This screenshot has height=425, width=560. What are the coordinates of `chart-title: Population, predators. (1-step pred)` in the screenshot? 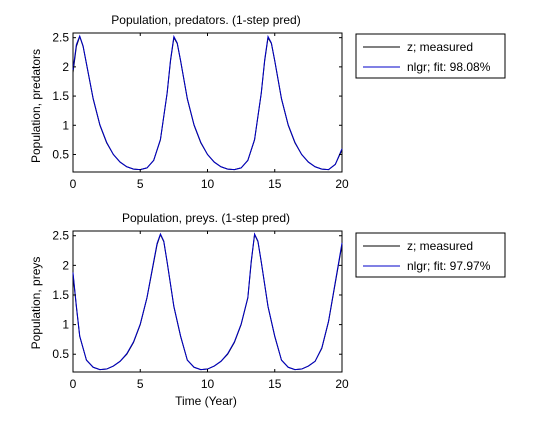 It's located at (205, 20).